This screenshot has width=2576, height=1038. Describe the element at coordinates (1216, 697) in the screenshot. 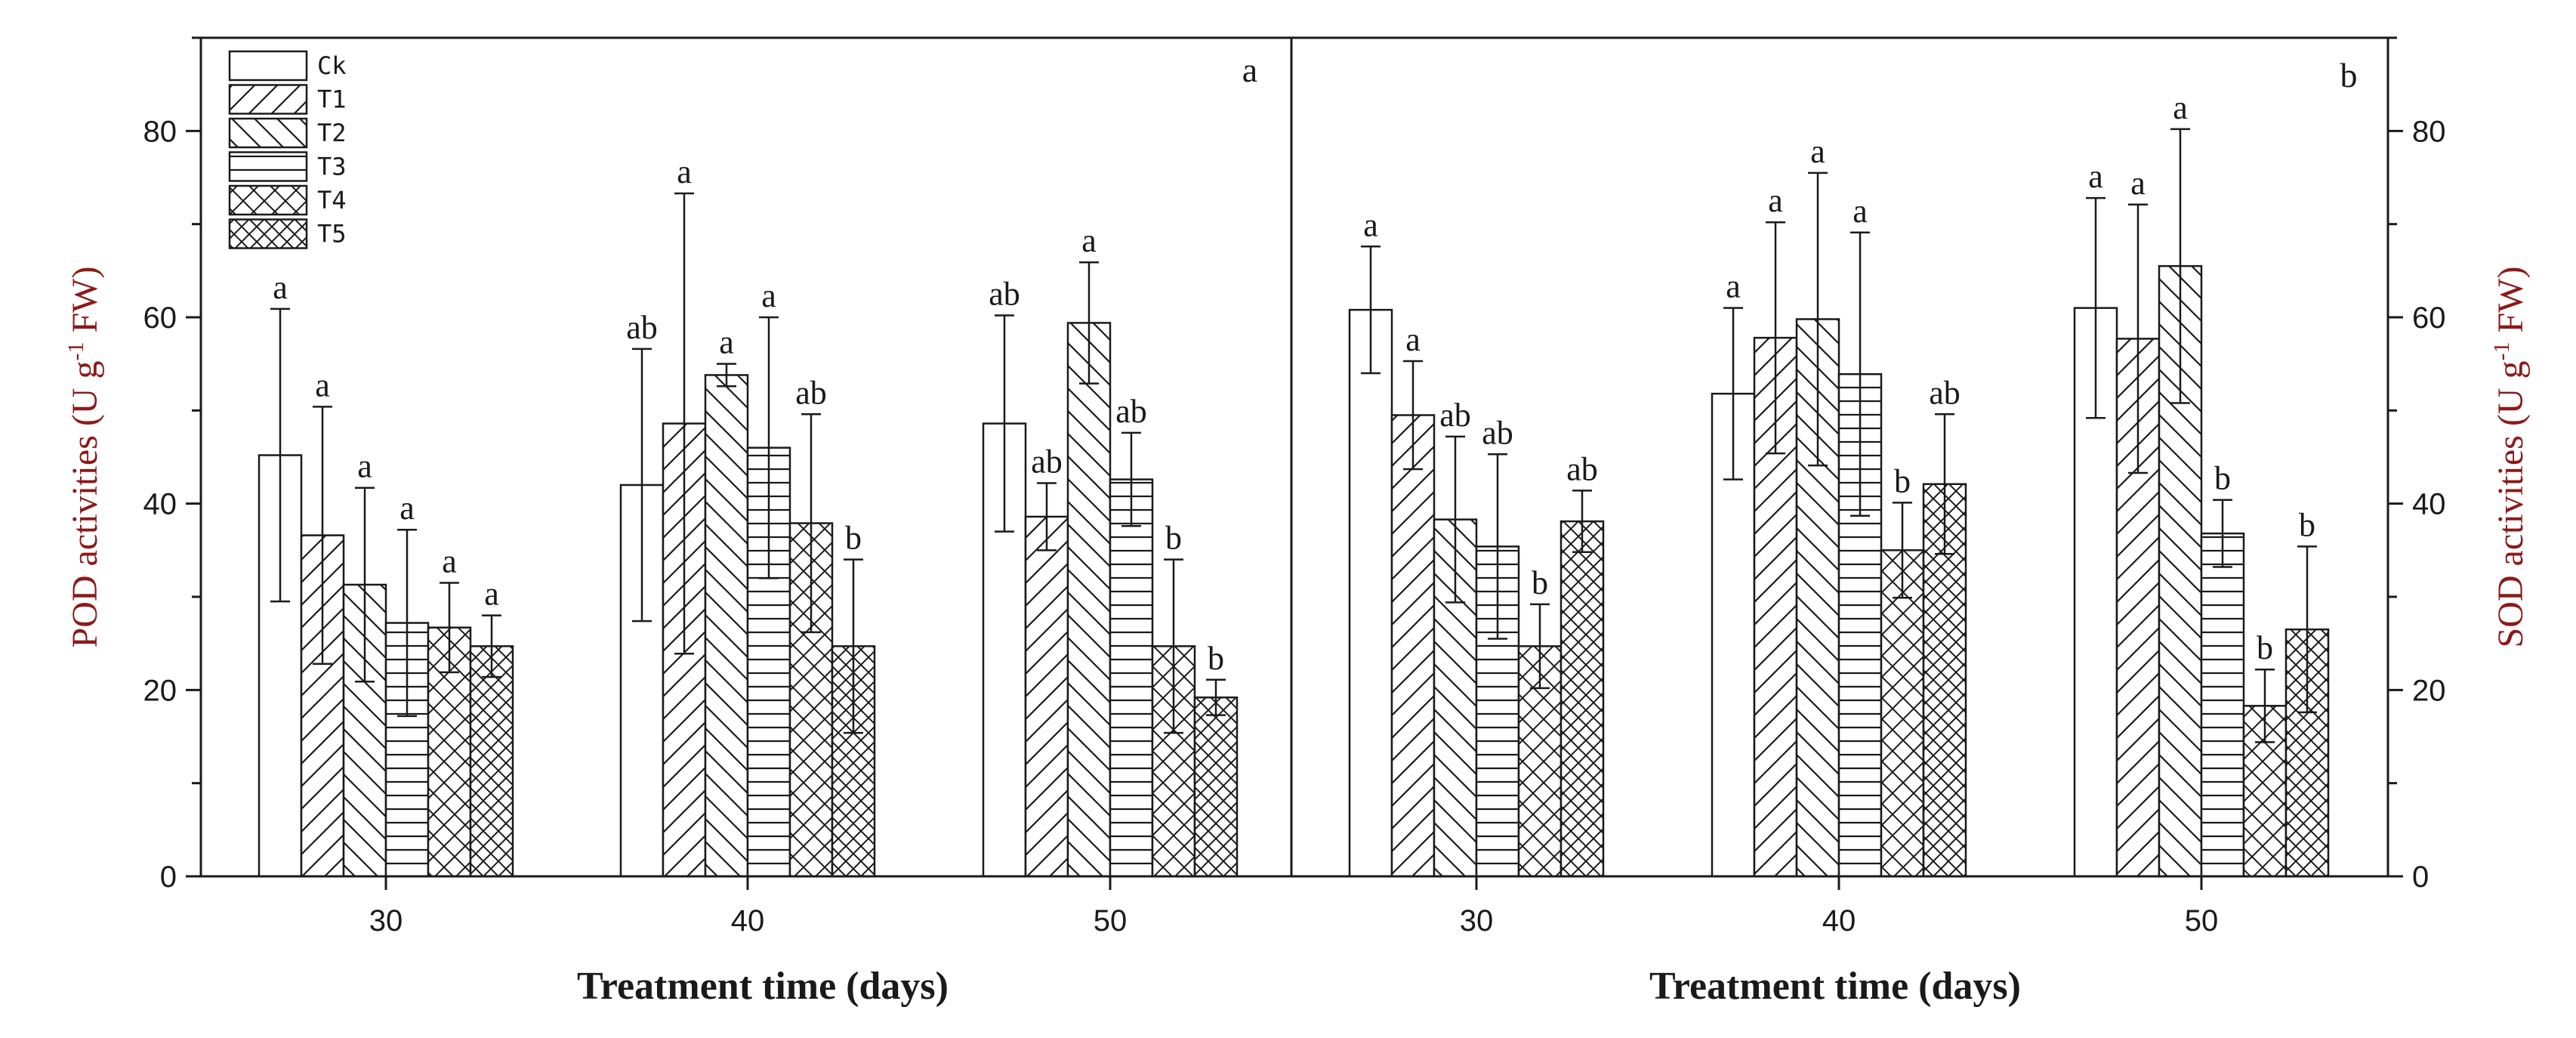

I see `error-bar-a-50-T5` at that location.